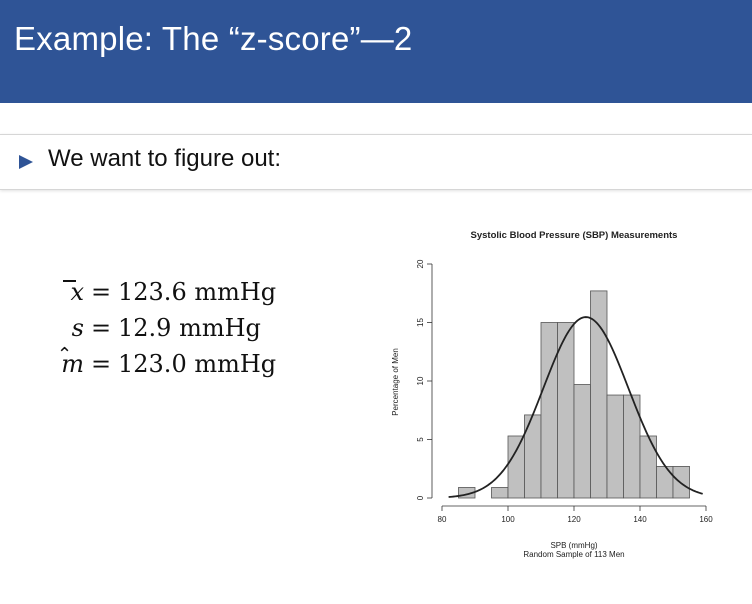 This screenshot has width=752, height=604. I want to click on mean-formula: x = 123.6 mmHg, so click(166, 292).